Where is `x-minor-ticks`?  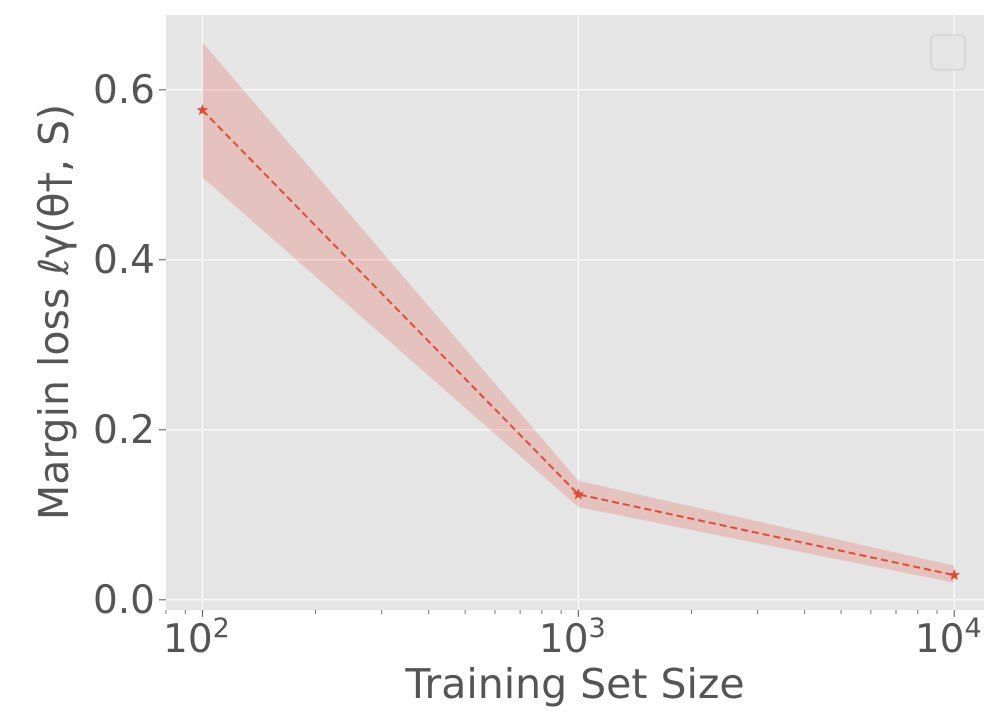 x-minor-ticks is located at coordinates (551, 612).